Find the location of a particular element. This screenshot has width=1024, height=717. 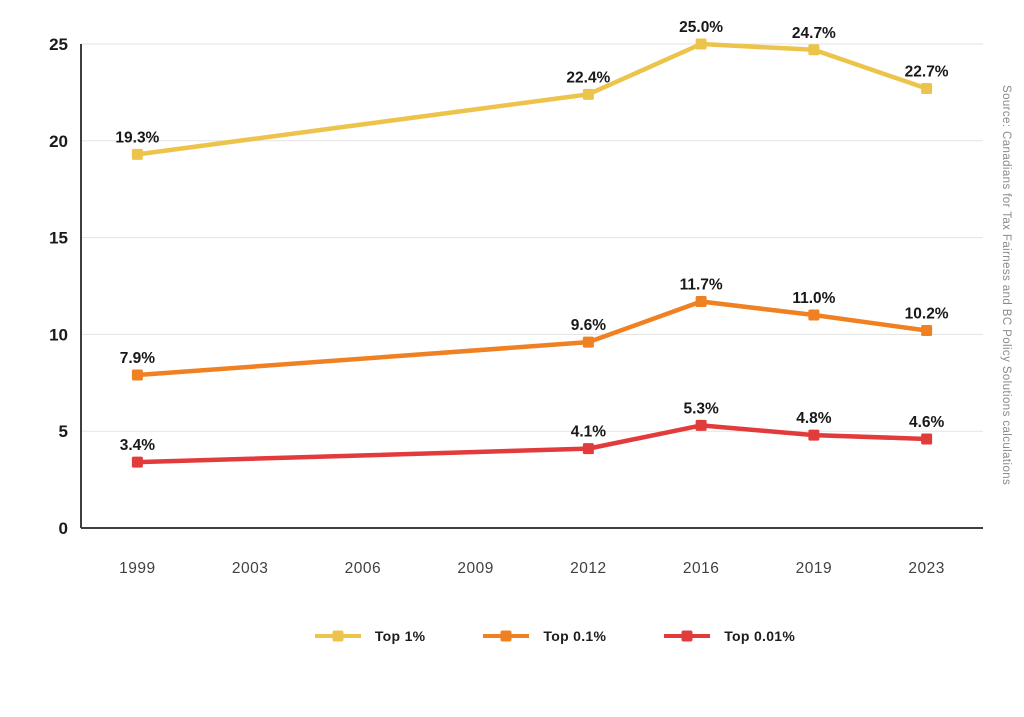

y-tick-label: 0 is located at coordinates (63, 528).